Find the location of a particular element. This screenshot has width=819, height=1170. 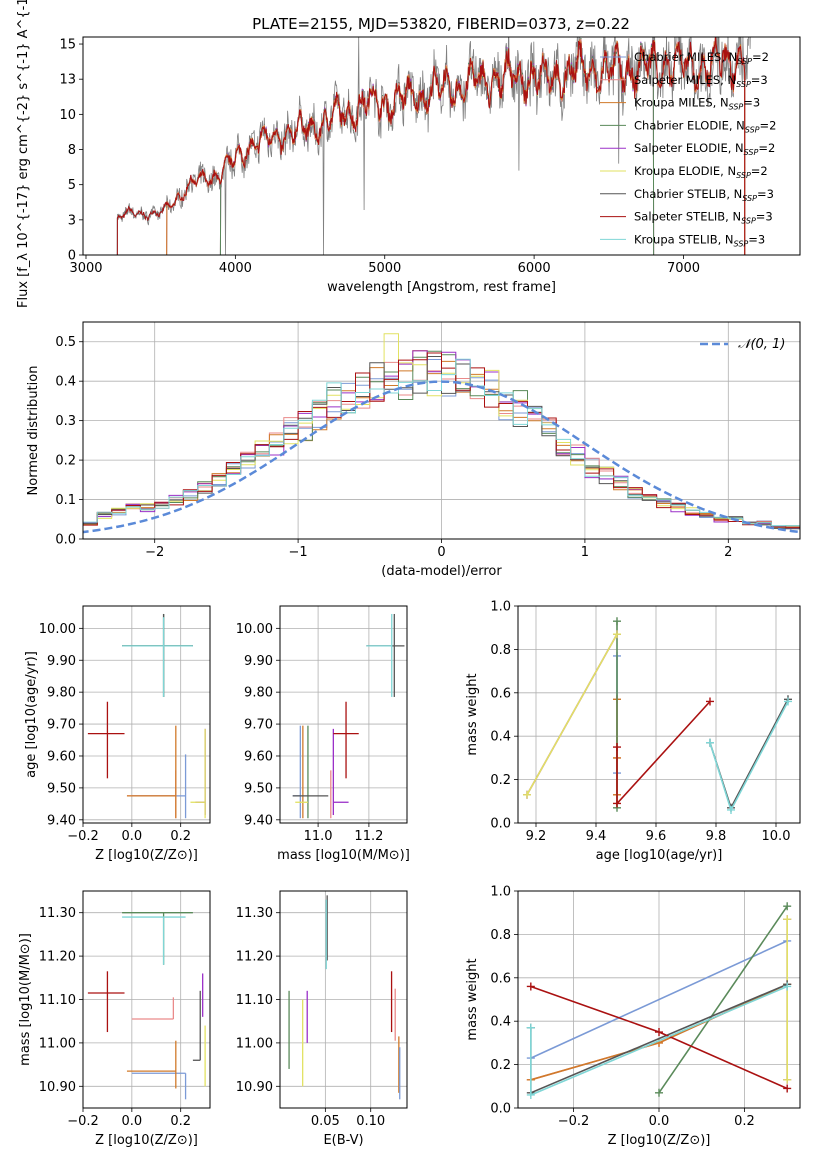

x-tick-label: 1 is located at coordinates (585, 552).